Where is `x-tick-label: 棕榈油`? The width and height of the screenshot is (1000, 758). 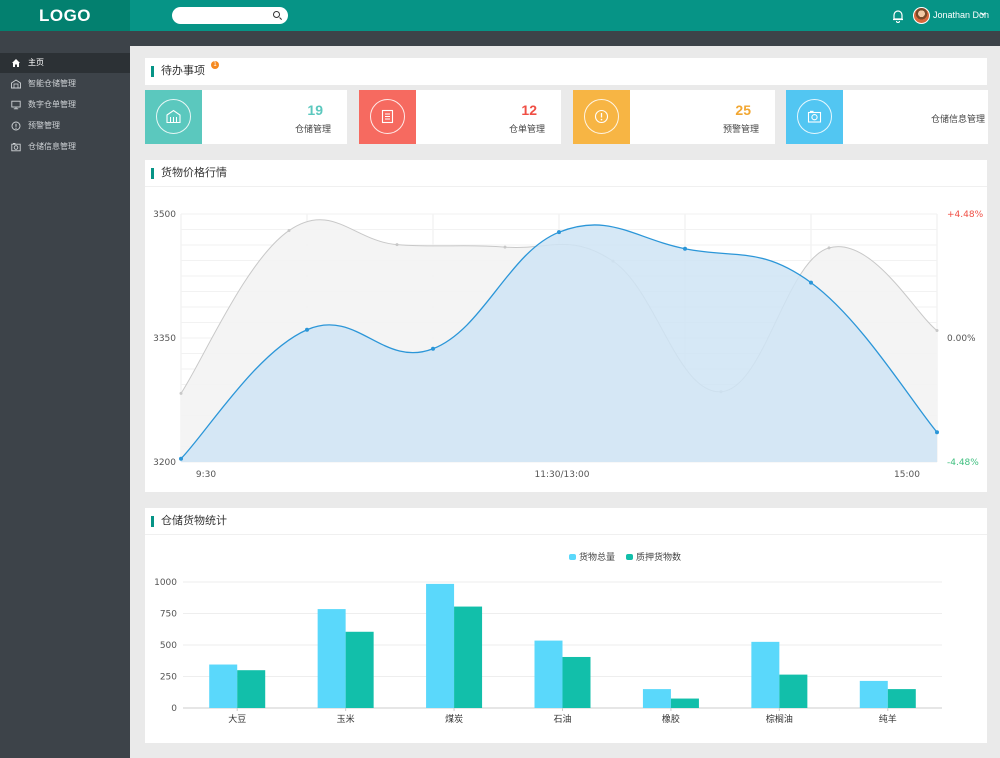 x-tick-label: 棕榈油 is located at coordinates (779, 719).